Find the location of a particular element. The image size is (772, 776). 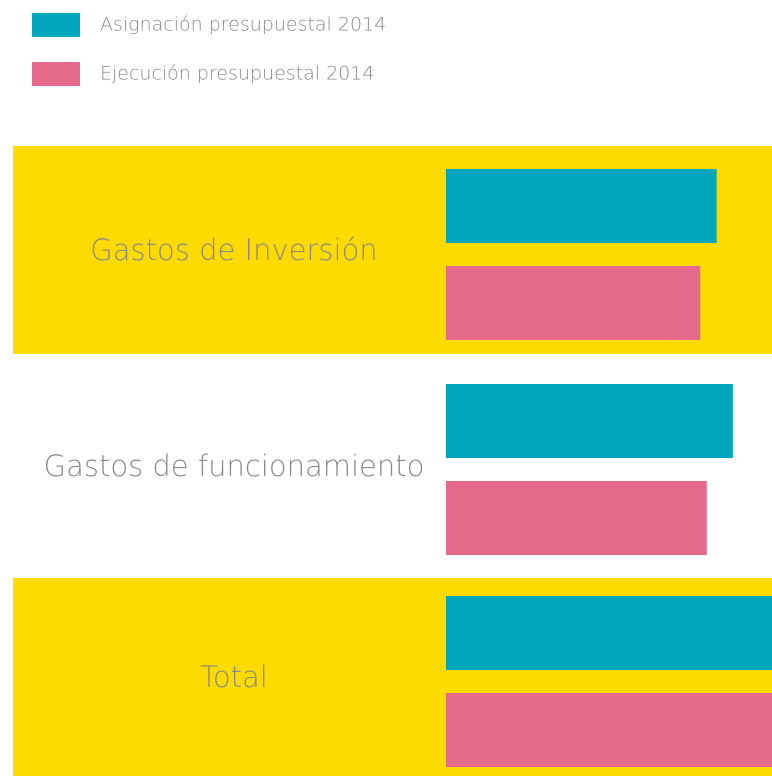

legend-label: Ejecución presupuestal 2014 is located at coordinates (237, 74).